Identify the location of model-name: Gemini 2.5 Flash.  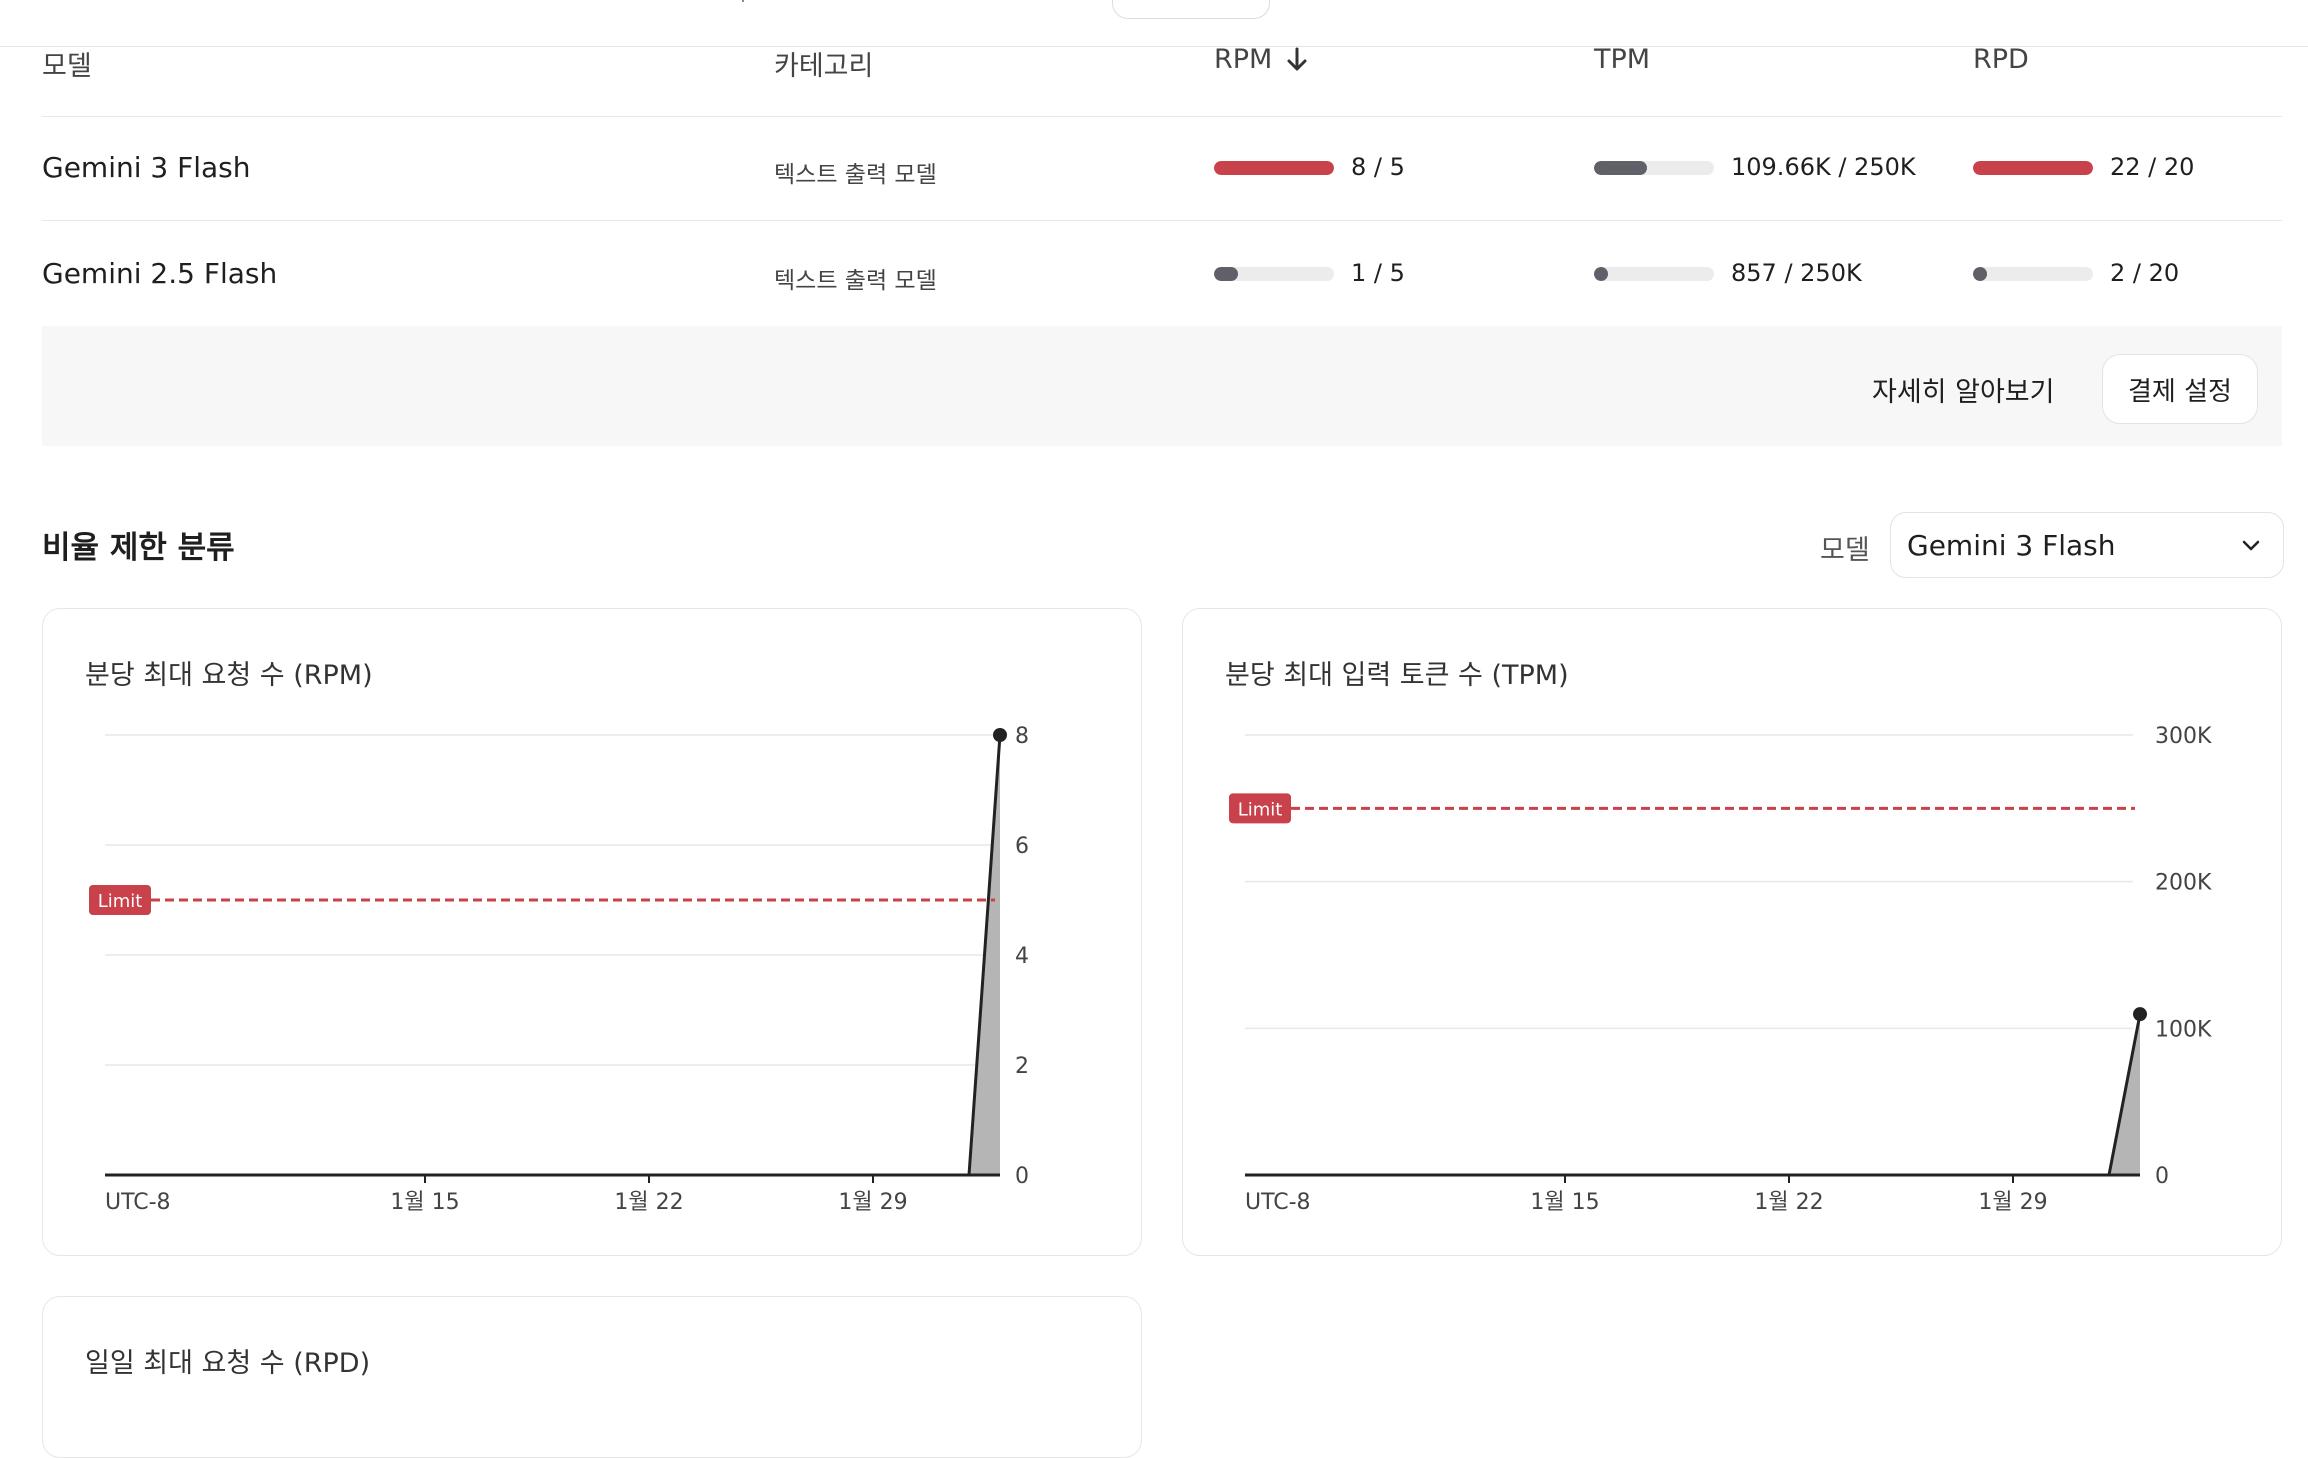
(160, 273).